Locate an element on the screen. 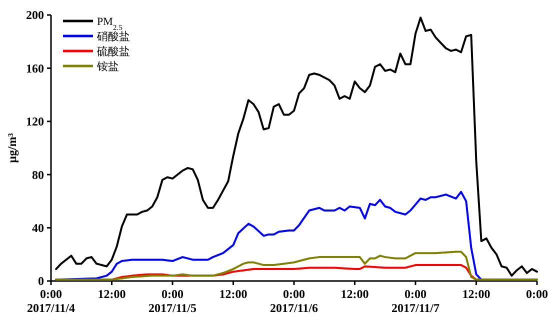 Image resolution: width=554 pixels, height=320 pixels. x-tick-label: 0:00 2017/11/7 is located at coordinates (415, 301).